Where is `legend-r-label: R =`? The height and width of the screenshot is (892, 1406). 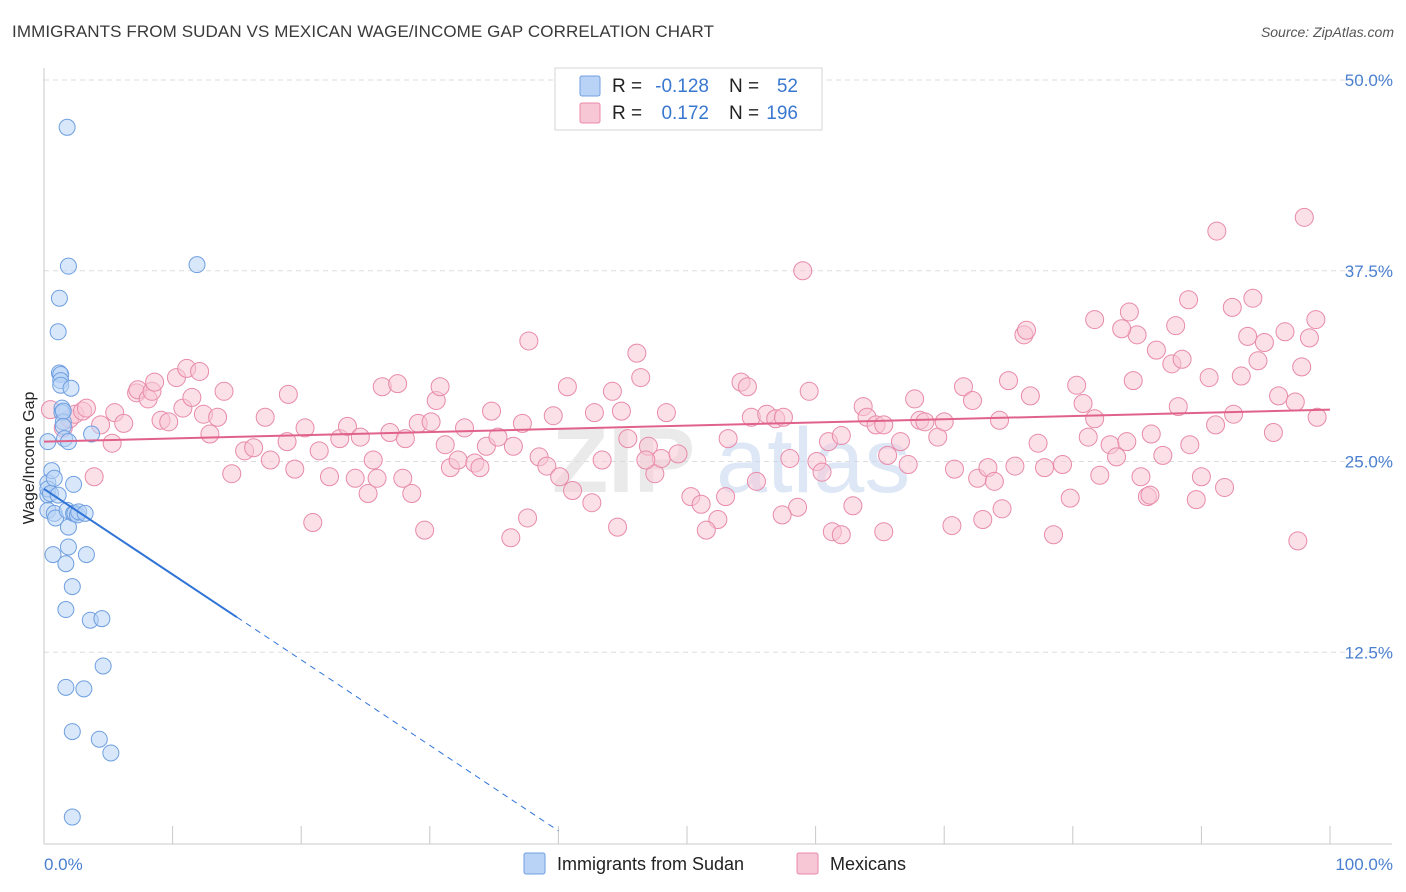
legend-r-label: R = is located at coordinates (627, 86).